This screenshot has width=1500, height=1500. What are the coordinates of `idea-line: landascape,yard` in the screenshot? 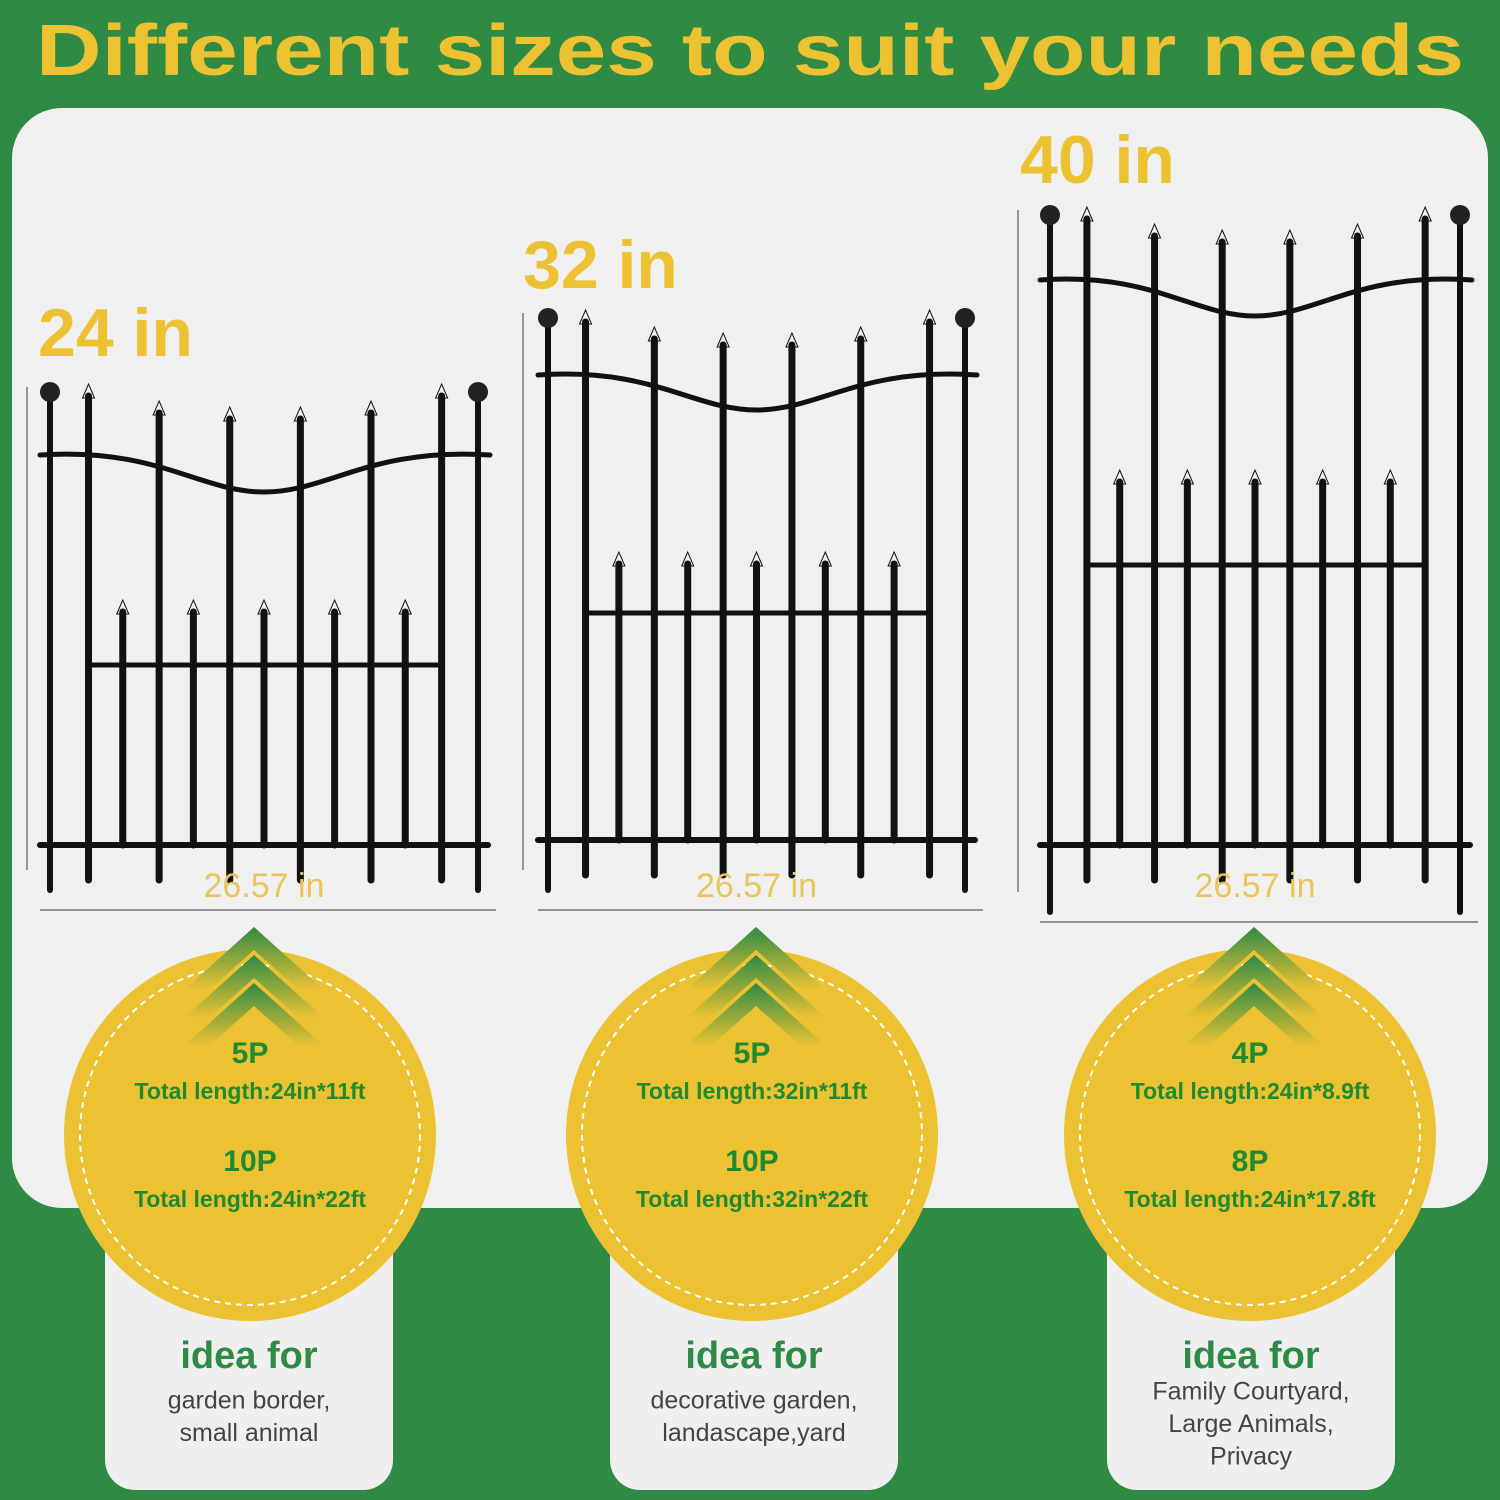 It's located at (753, 1433).